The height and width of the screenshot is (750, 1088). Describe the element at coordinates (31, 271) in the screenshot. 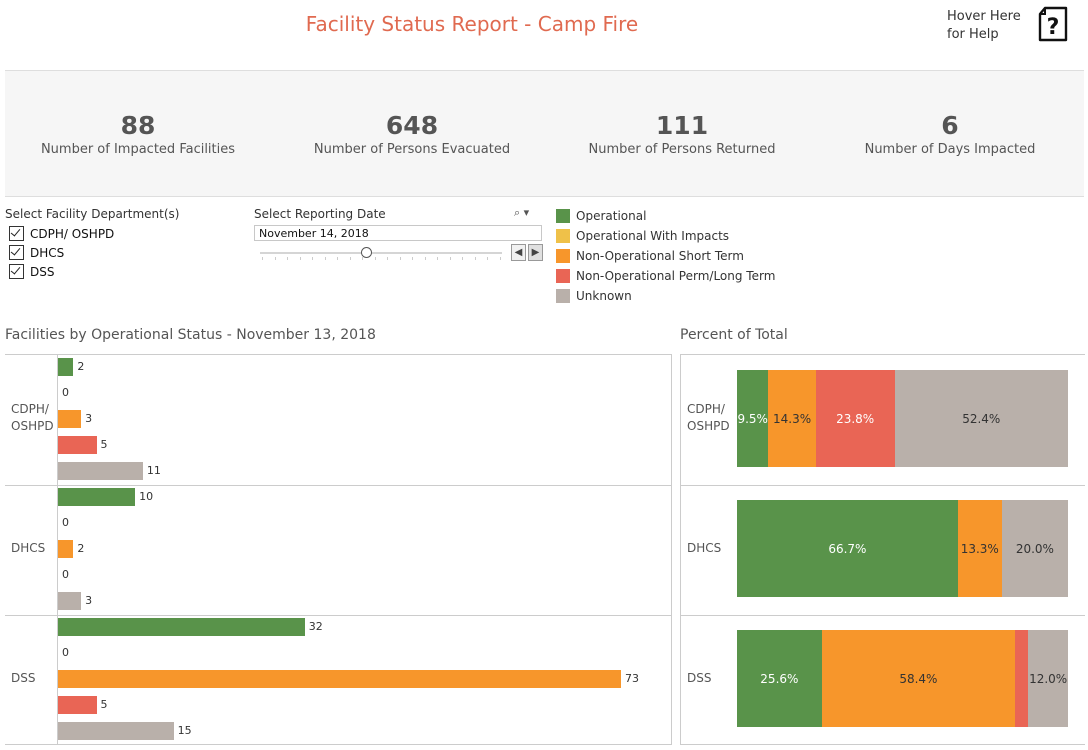

I see `department-checkbox-dss: DSS` at that location.